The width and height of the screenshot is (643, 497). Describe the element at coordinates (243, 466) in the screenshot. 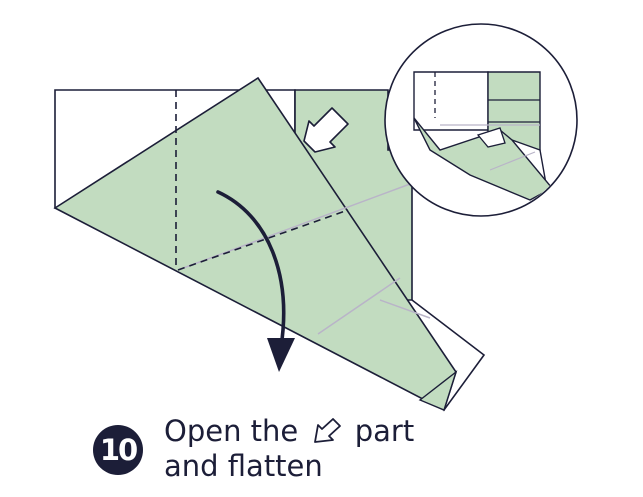

I see `instruction-line-2: and flatten` at that location.